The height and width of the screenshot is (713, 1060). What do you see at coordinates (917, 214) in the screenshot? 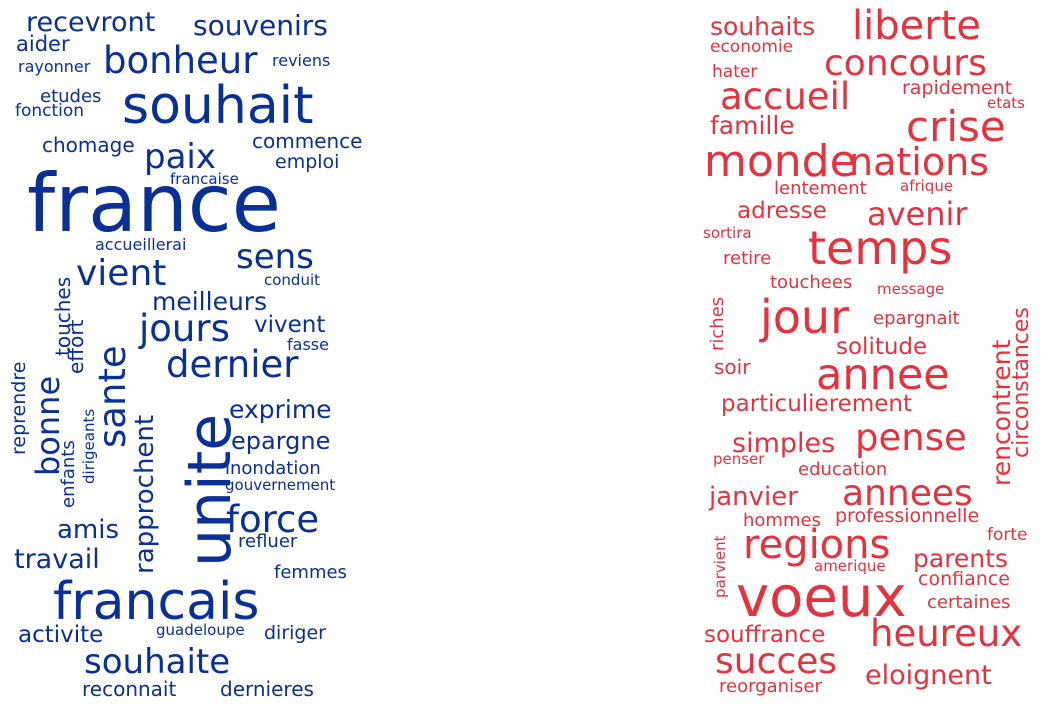
I see `word: avenir` at bounding box center [917, 214].